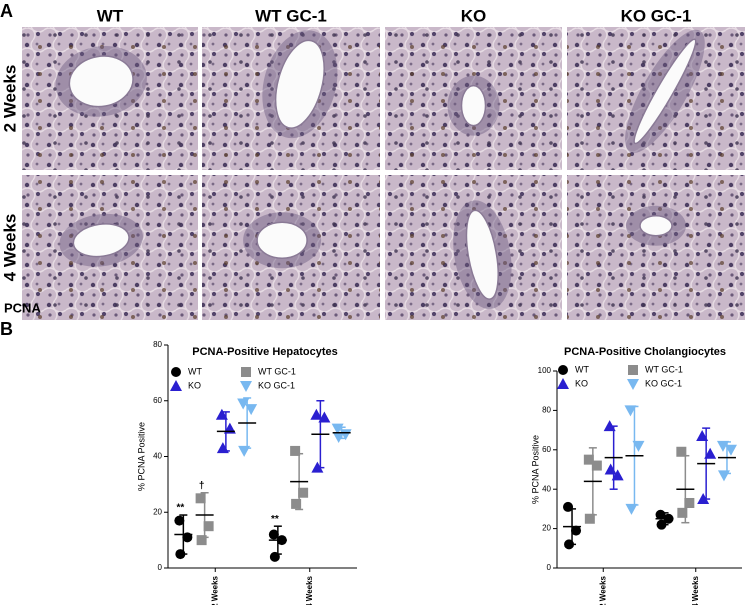  I want to click on legend-label: KO, so click(581, 383).